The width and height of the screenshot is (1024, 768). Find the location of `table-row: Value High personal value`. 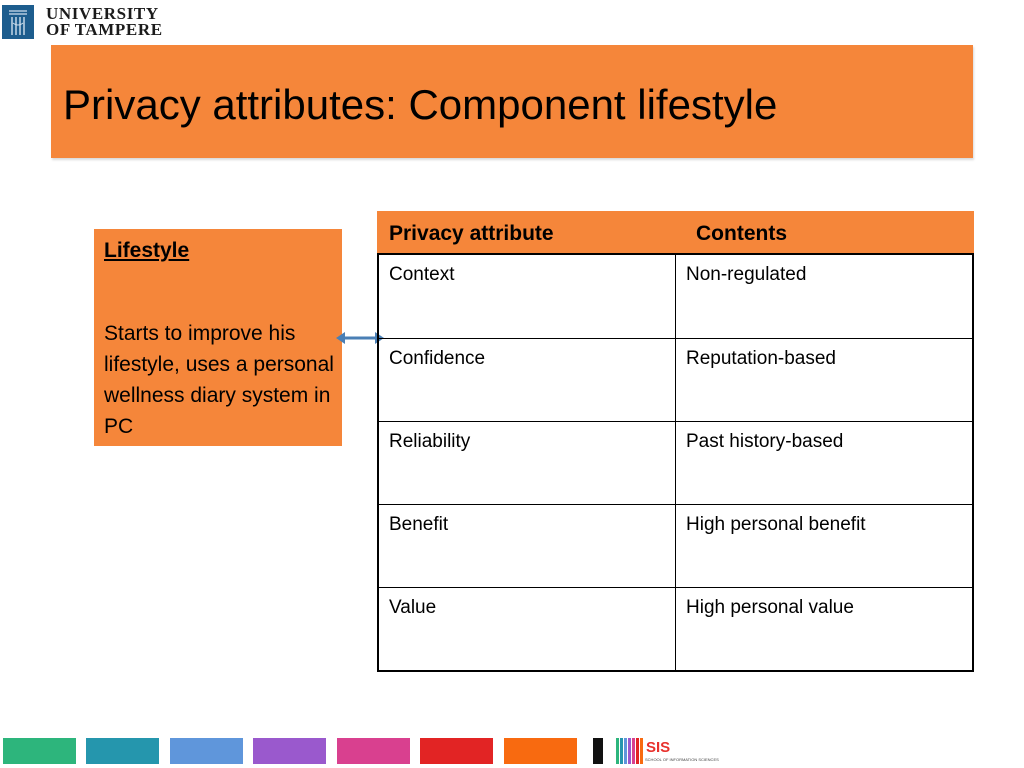

table-row: Value High personal value is located at coordinates (675, 628).